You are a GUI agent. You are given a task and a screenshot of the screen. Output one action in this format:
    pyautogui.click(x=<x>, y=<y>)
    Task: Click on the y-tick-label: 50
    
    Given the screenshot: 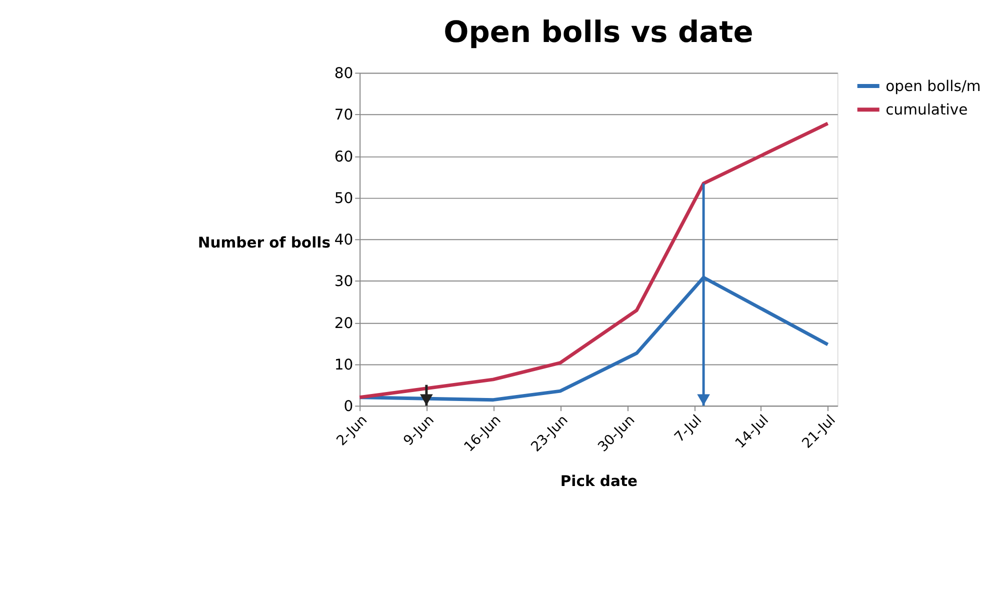 What is the action you would take?
    pyautogui.click(x=344, y=198)
    